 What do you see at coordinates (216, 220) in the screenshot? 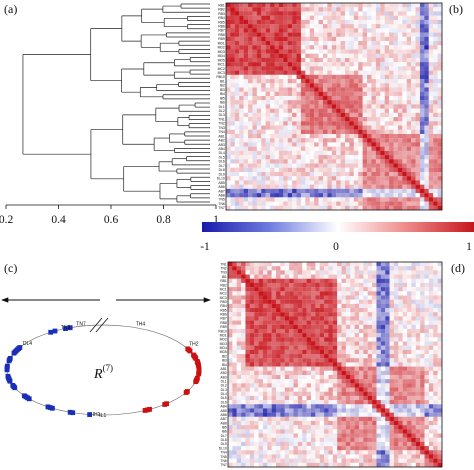
I see `axis-tick-label: 1` at bounding box center [216, 220].